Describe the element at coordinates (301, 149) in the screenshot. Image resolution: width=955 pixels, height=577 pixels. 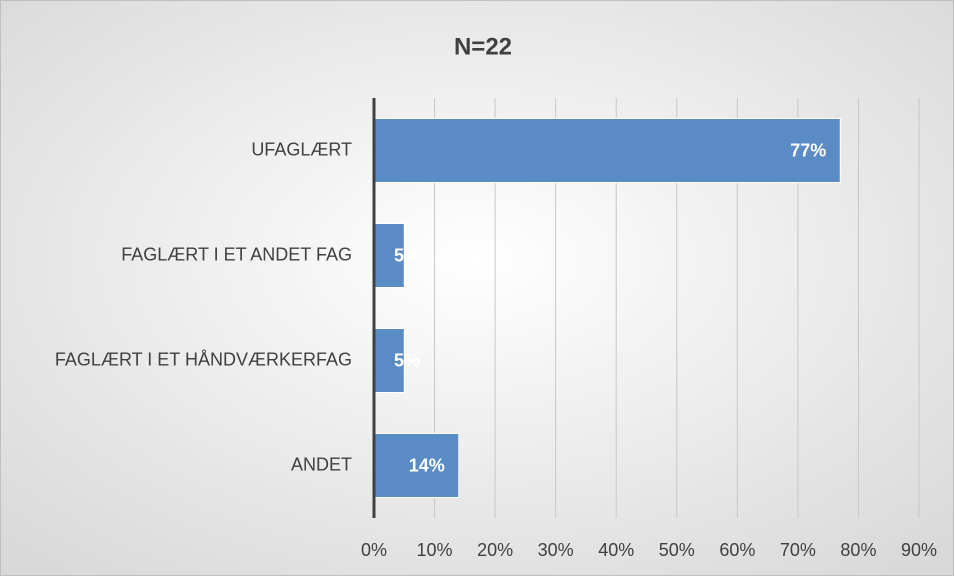
I see `y-tick-label: UFAGLÆRT` at that location.